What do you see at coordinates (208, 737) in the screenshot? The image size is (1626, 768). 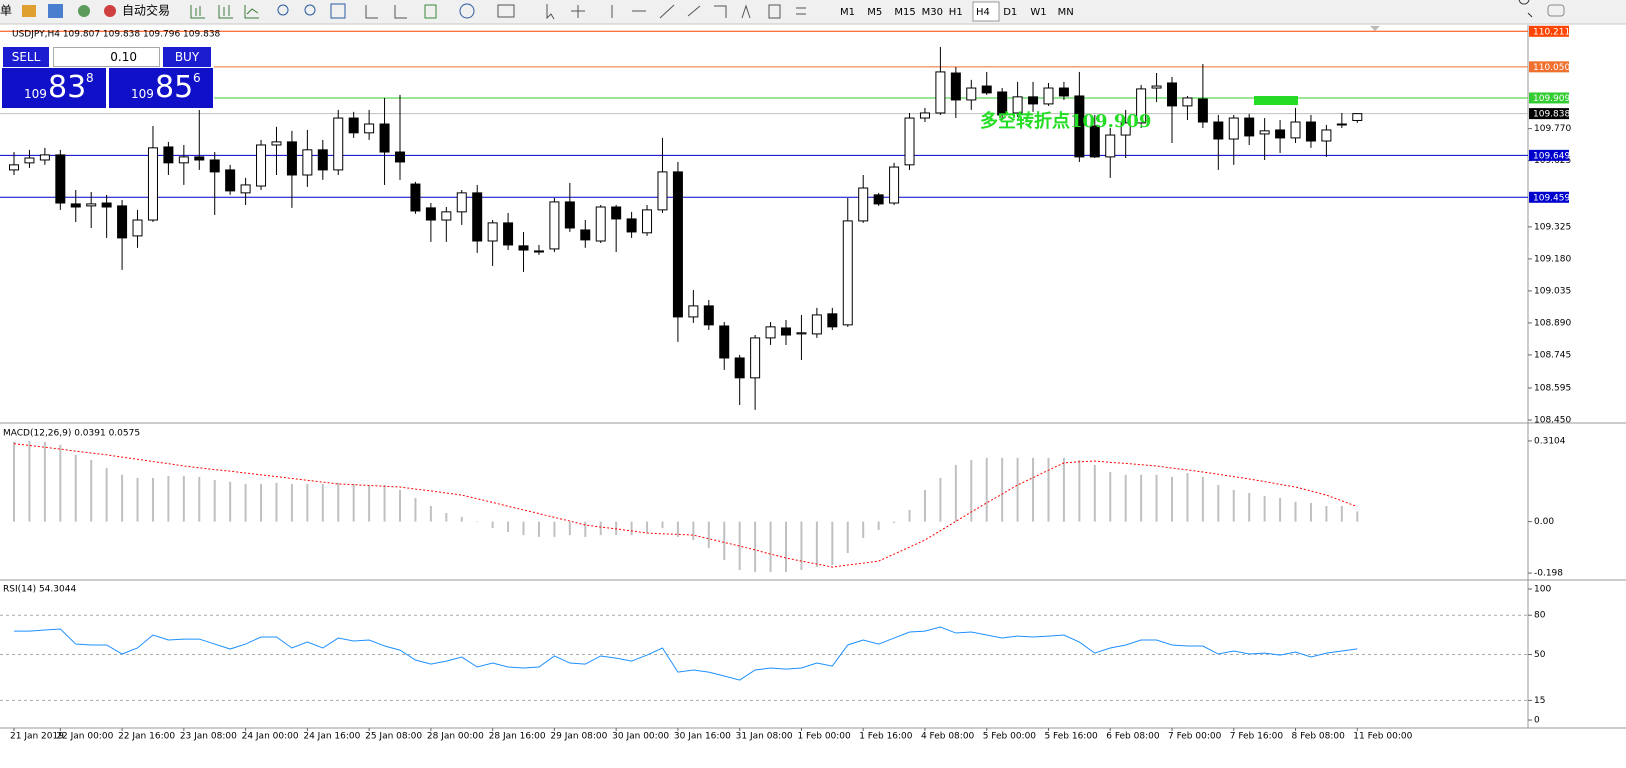 I see `x-tick-label: 23 Jan 08:00` at bounding box center [208, 737].